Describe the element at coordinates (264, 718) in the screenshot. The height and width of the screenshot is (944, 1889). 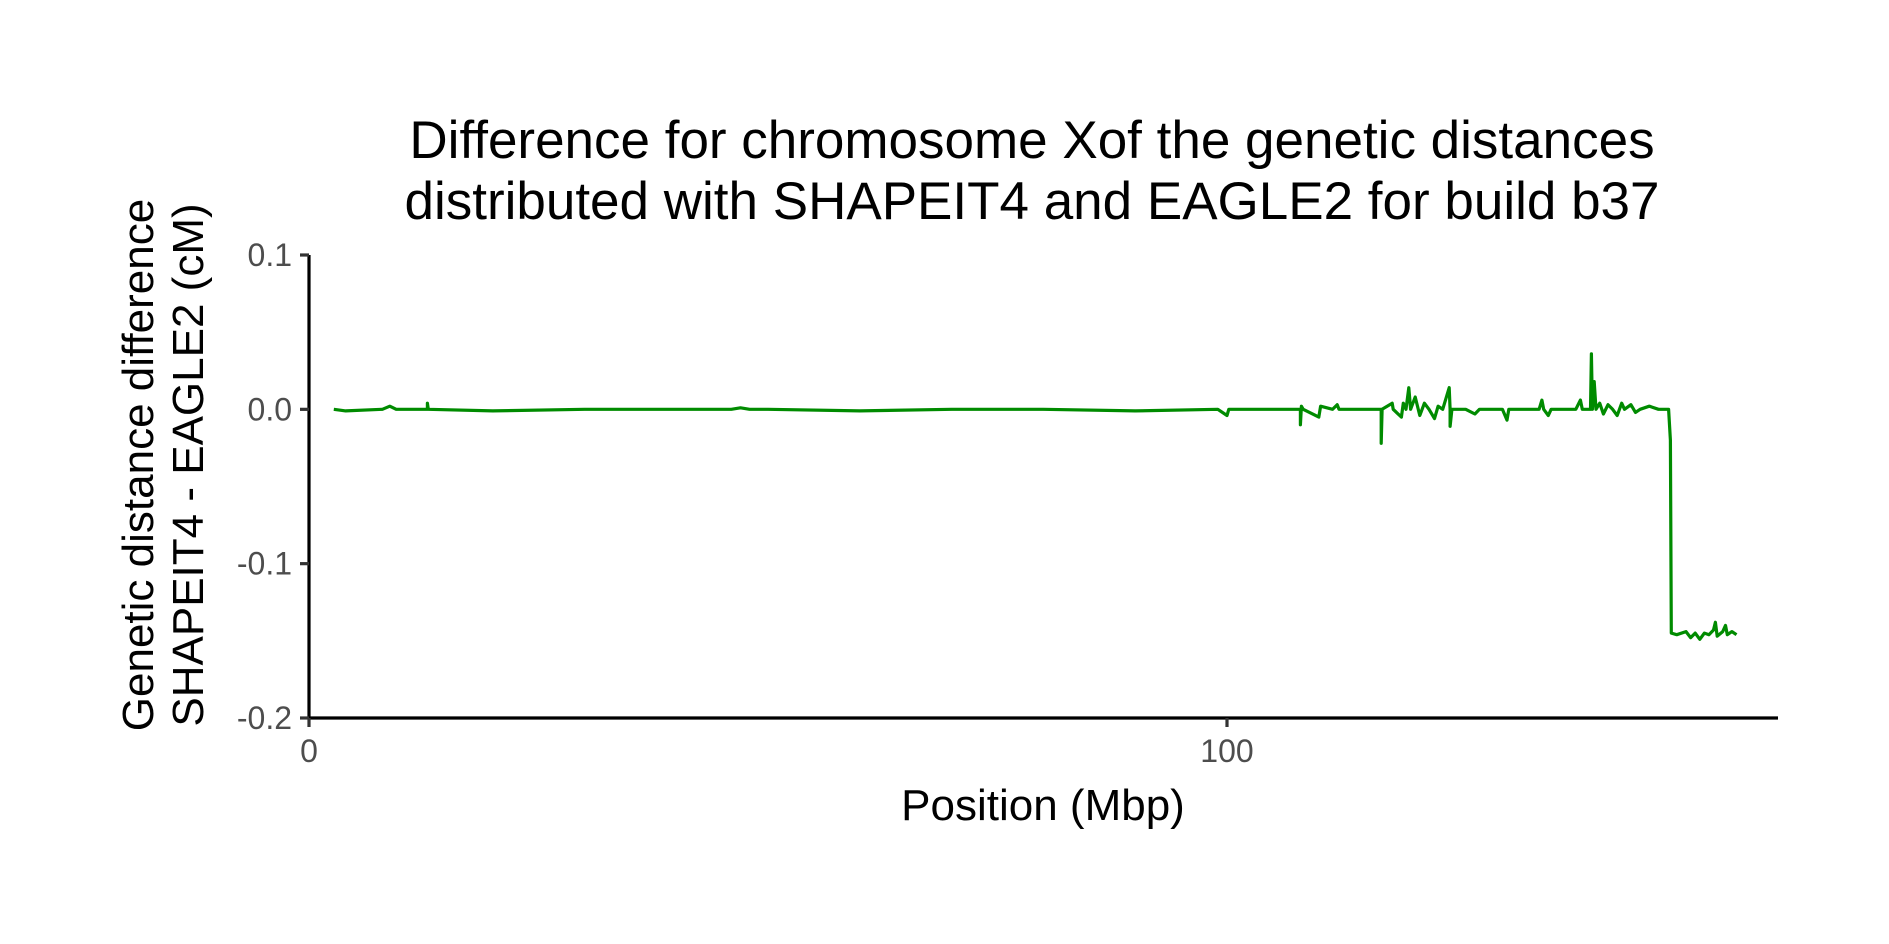
I see `y-tick-label: -0.2` at that location.